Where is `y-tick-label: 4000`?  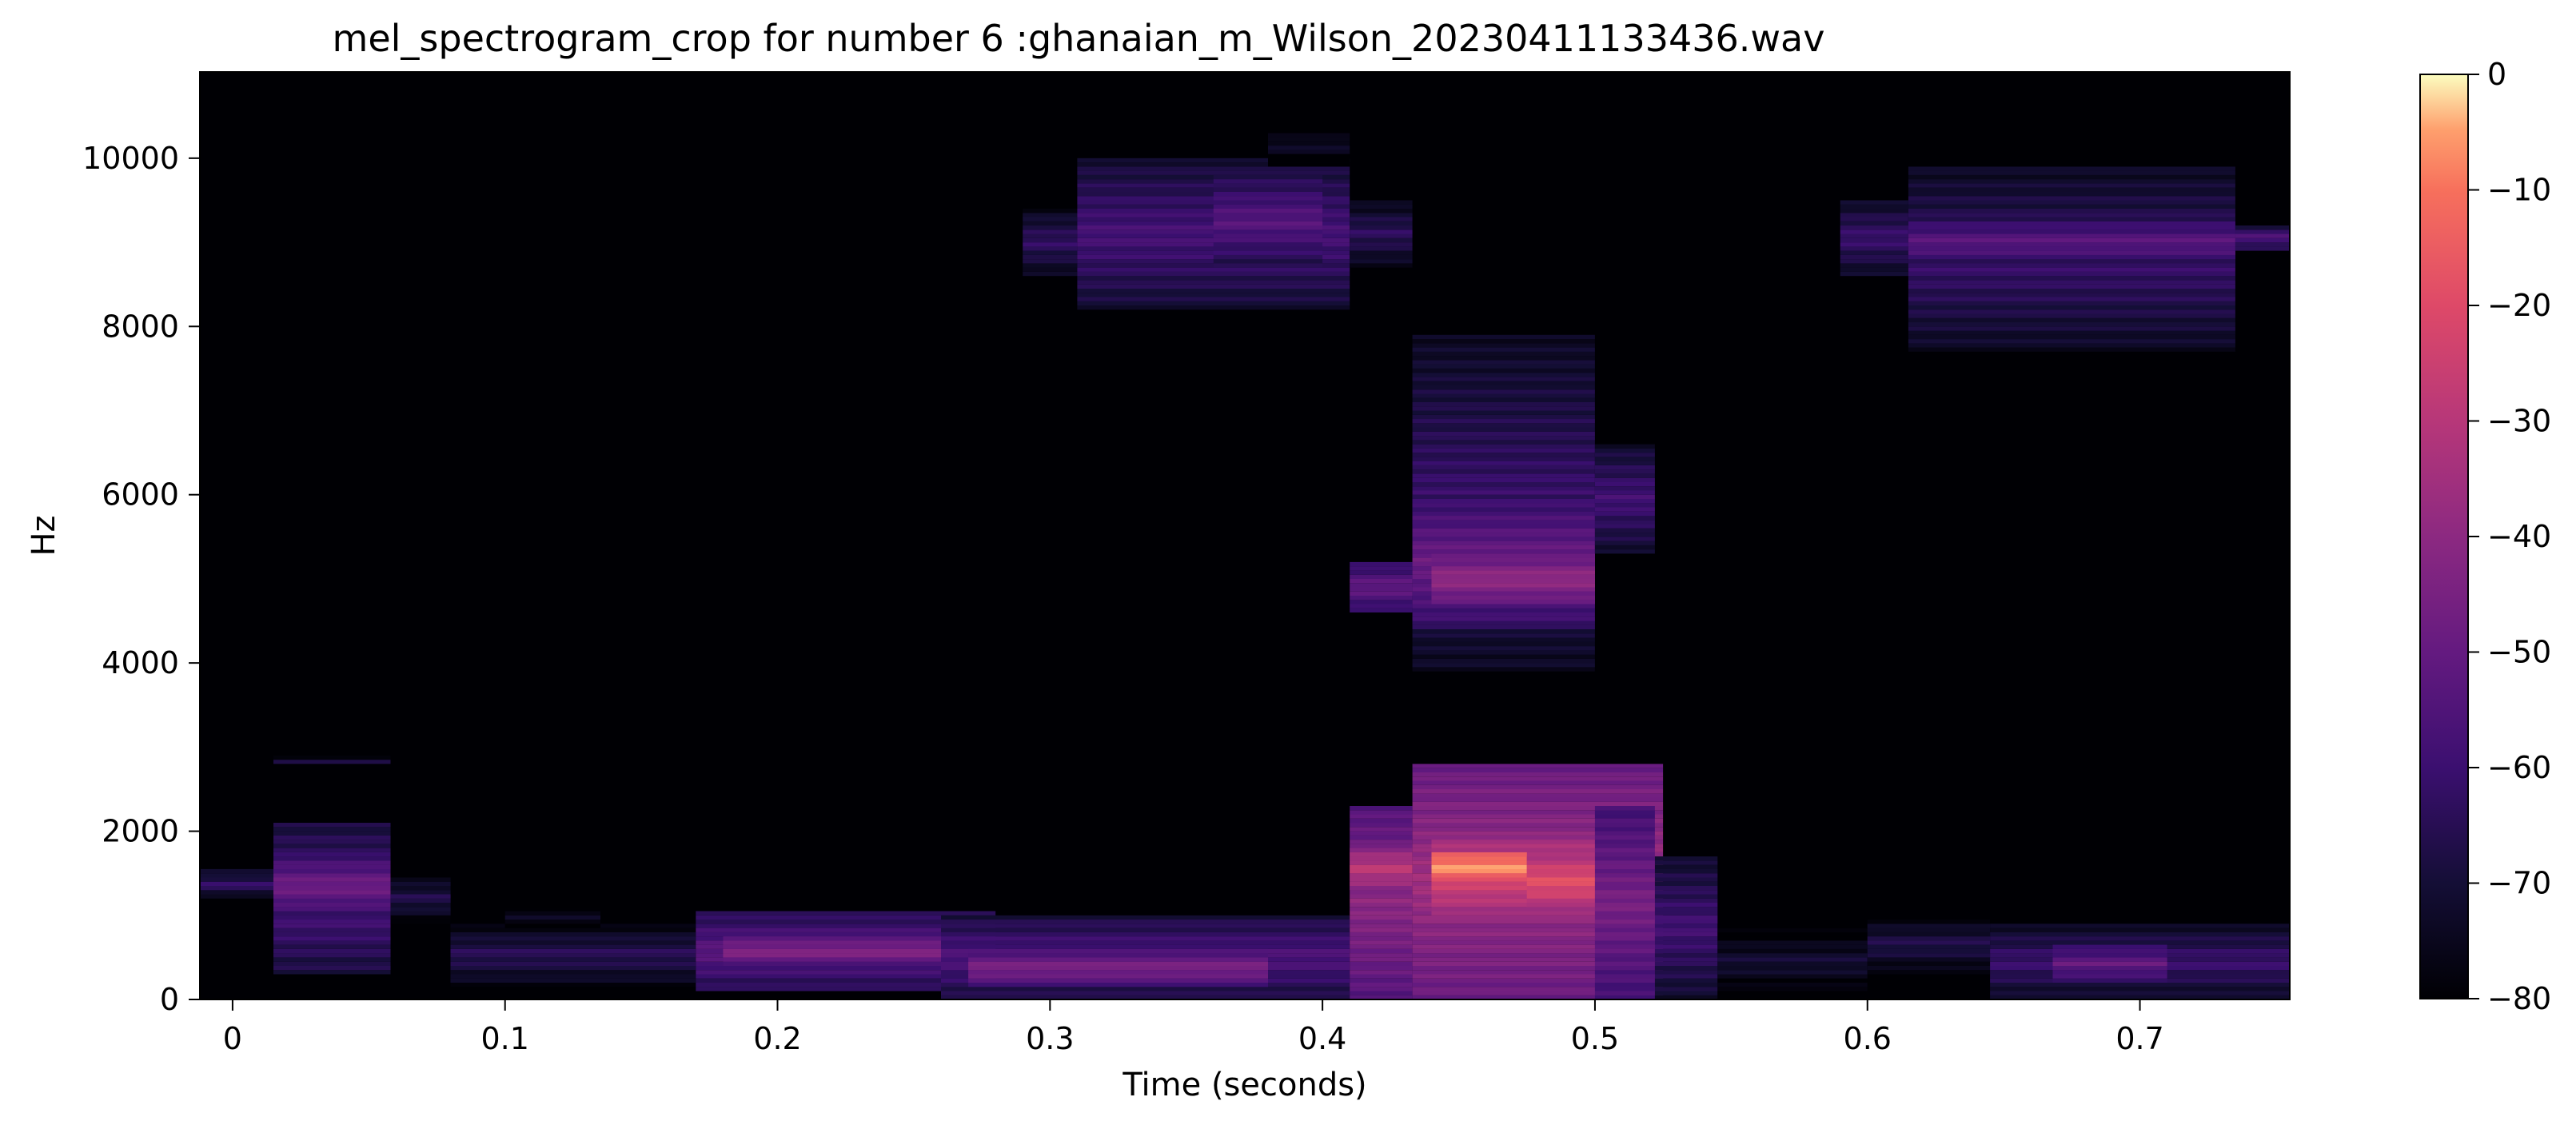
y-tick-label: 4000 is located at coordinates (140, 662).